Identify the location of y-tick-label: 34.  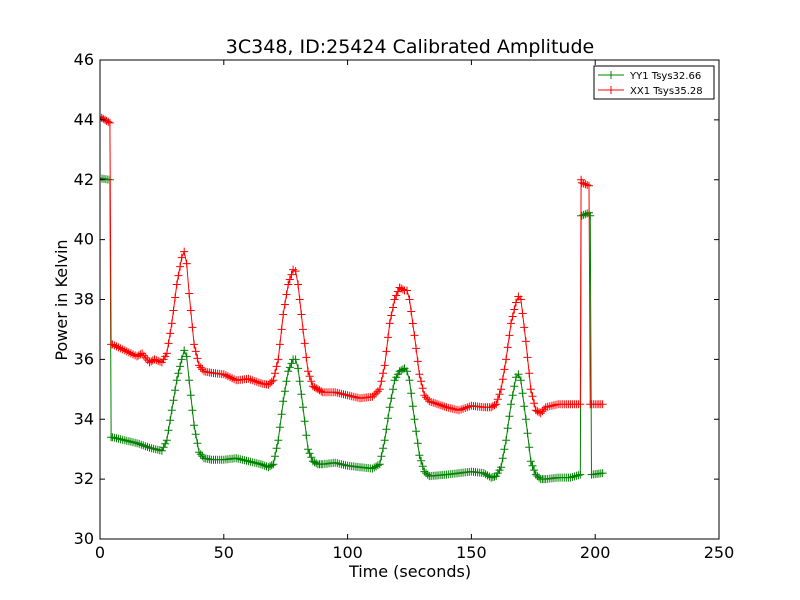
(84, 418).